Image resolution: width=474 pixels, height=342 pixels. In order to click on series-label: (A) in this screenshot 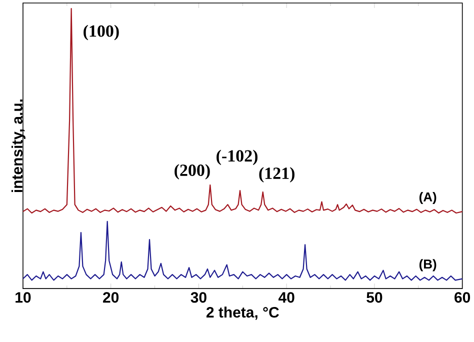, I will do `click(427, 198)`.